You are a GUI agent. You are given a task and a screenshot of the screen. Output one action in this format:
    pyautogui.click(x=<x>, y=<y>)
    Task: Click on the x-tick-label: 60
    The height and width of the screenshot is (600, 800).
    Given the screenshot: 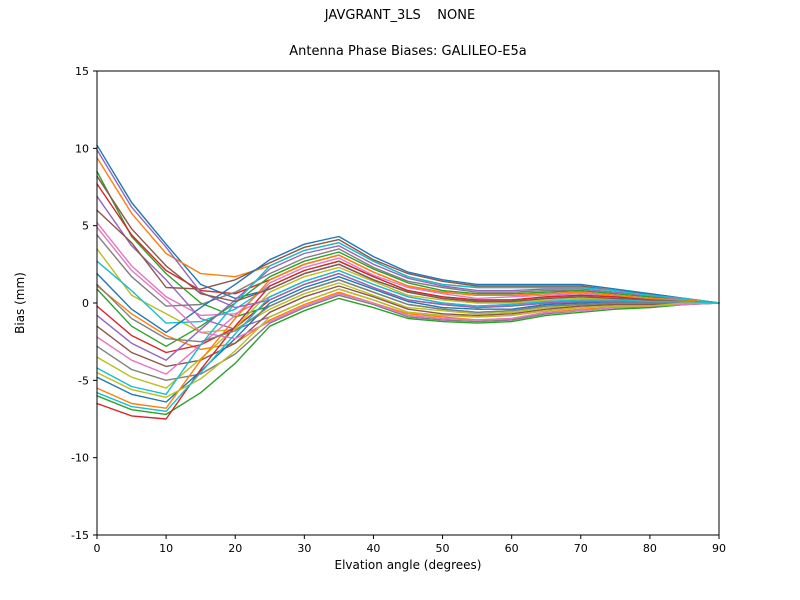 What is the action you would take?
    pyautogui.click(x=512, y=548)
    